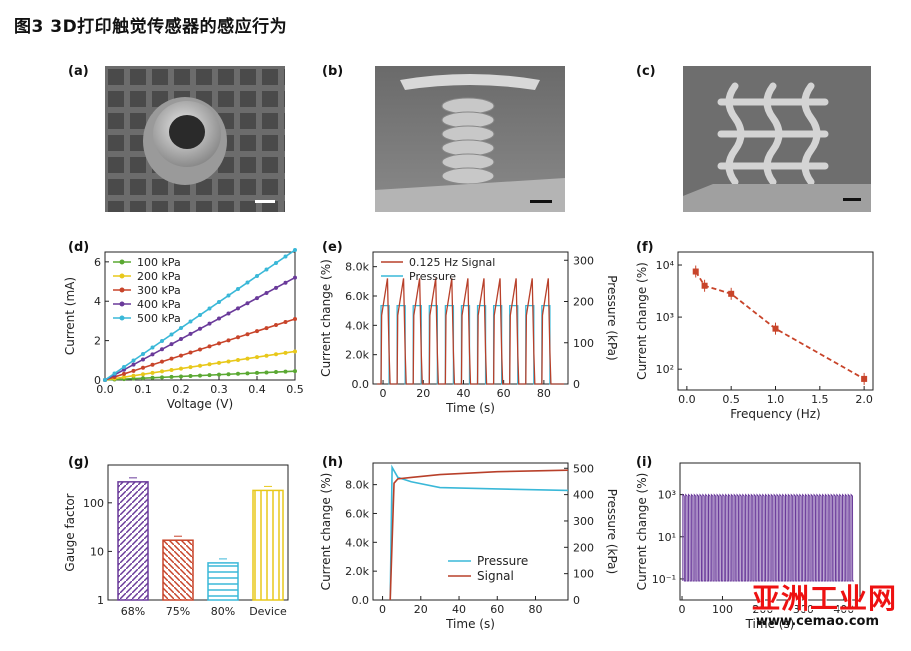 The height and width of the screenshot is (651, 911). I want to click on panel-label-f: (f), so click(645, 247).